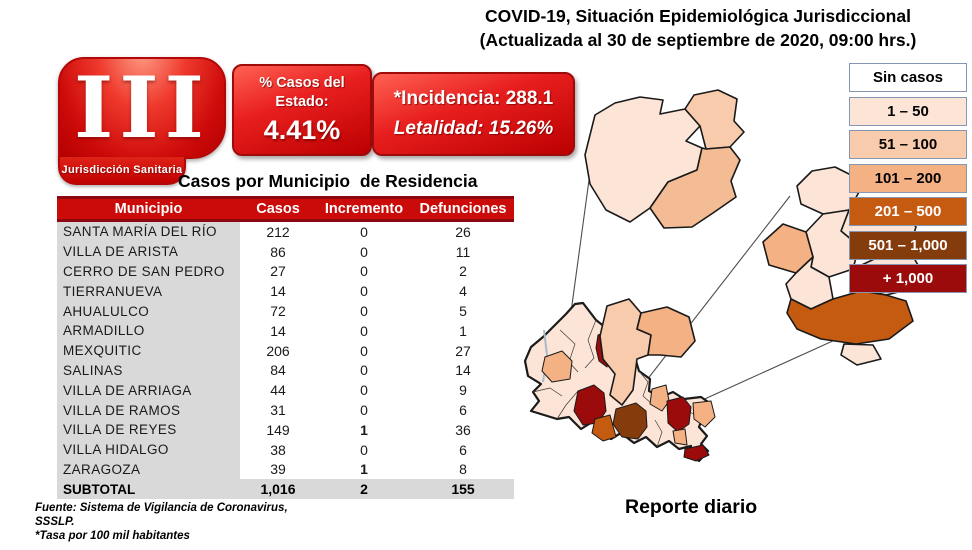 Image resolution: width=972 pixels, height=550 pixels. I want to click on table-cell: 5, so click(463, 311).